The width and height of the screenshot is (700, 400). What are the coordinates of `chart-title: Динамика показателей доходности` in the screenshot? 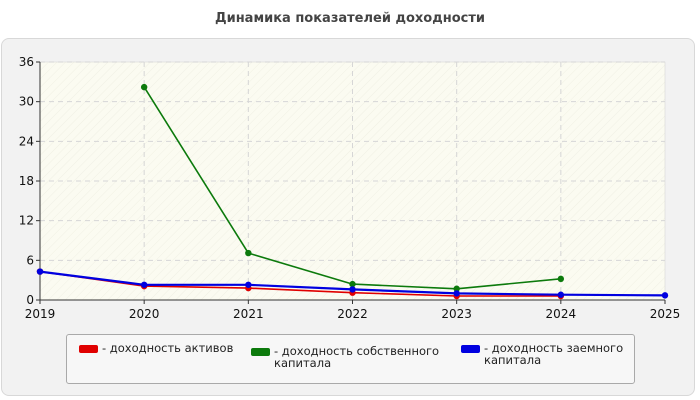 It's located at (350, 18).